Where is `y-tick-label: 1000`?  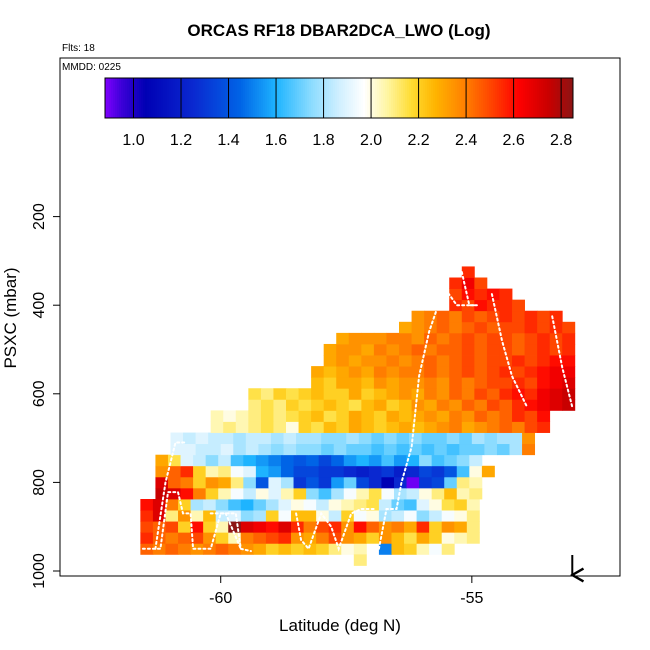 y-tick-label: 1000 is located at coordinates (39, 571).